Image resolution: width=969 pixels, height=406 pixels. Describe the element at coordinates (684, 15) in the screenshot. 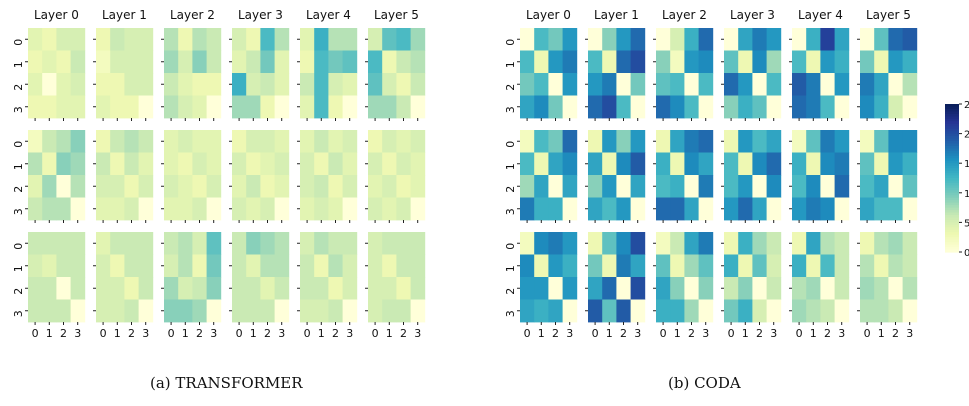

I see `column-title: Layer 2` at that location.